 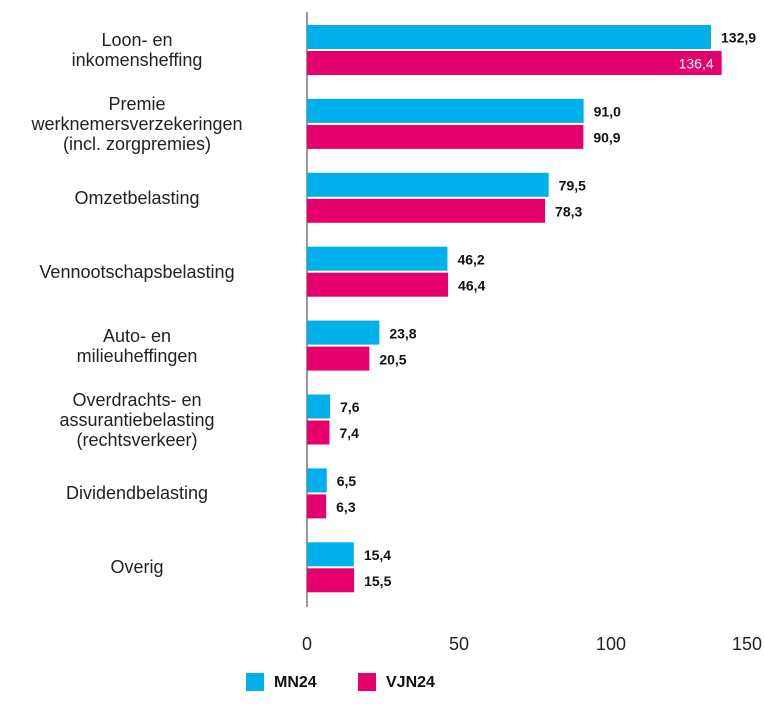 What do you see at coordinates (347, 481) in the screenshot?
I see `value-label: 6,5` at bounding box center [347, 481].